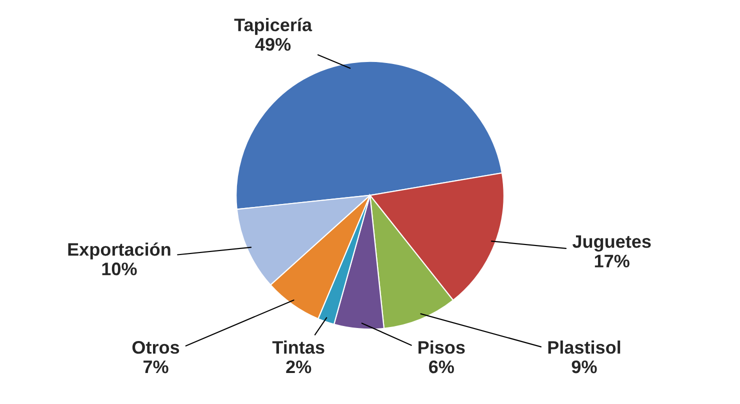 This screenshot has height=404, width=740. Describe the element at coordinates (584, 367) in the screenshot. I see `data-label: 9%` at that location.